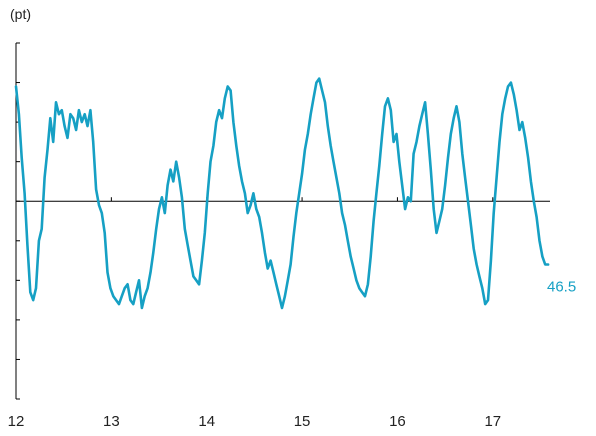 The height and width of the screenshot is (436, 596). Describe the element at coordinates (561, 287) in the screenshot. I see `end-value-label: 46.5` at that location.